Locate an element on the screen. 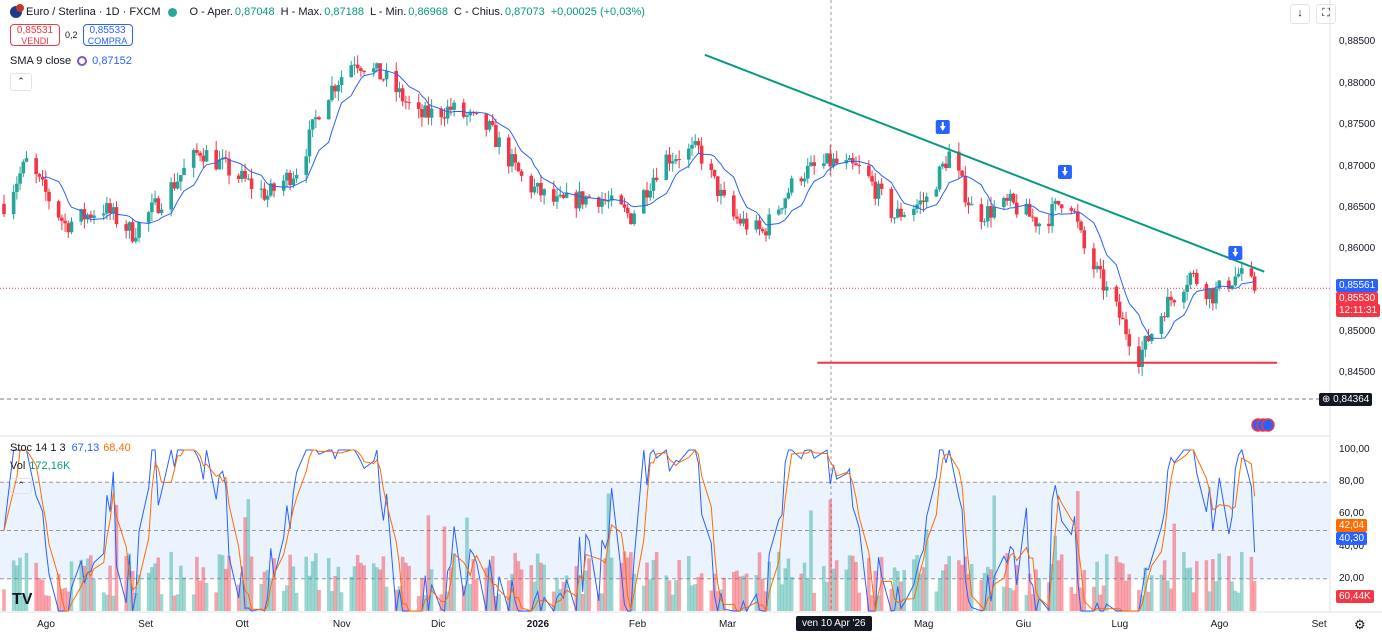 This screenshot has height=641, width=1382. collapse-legend-button: ⌃ is located at coordinates (21, 82).